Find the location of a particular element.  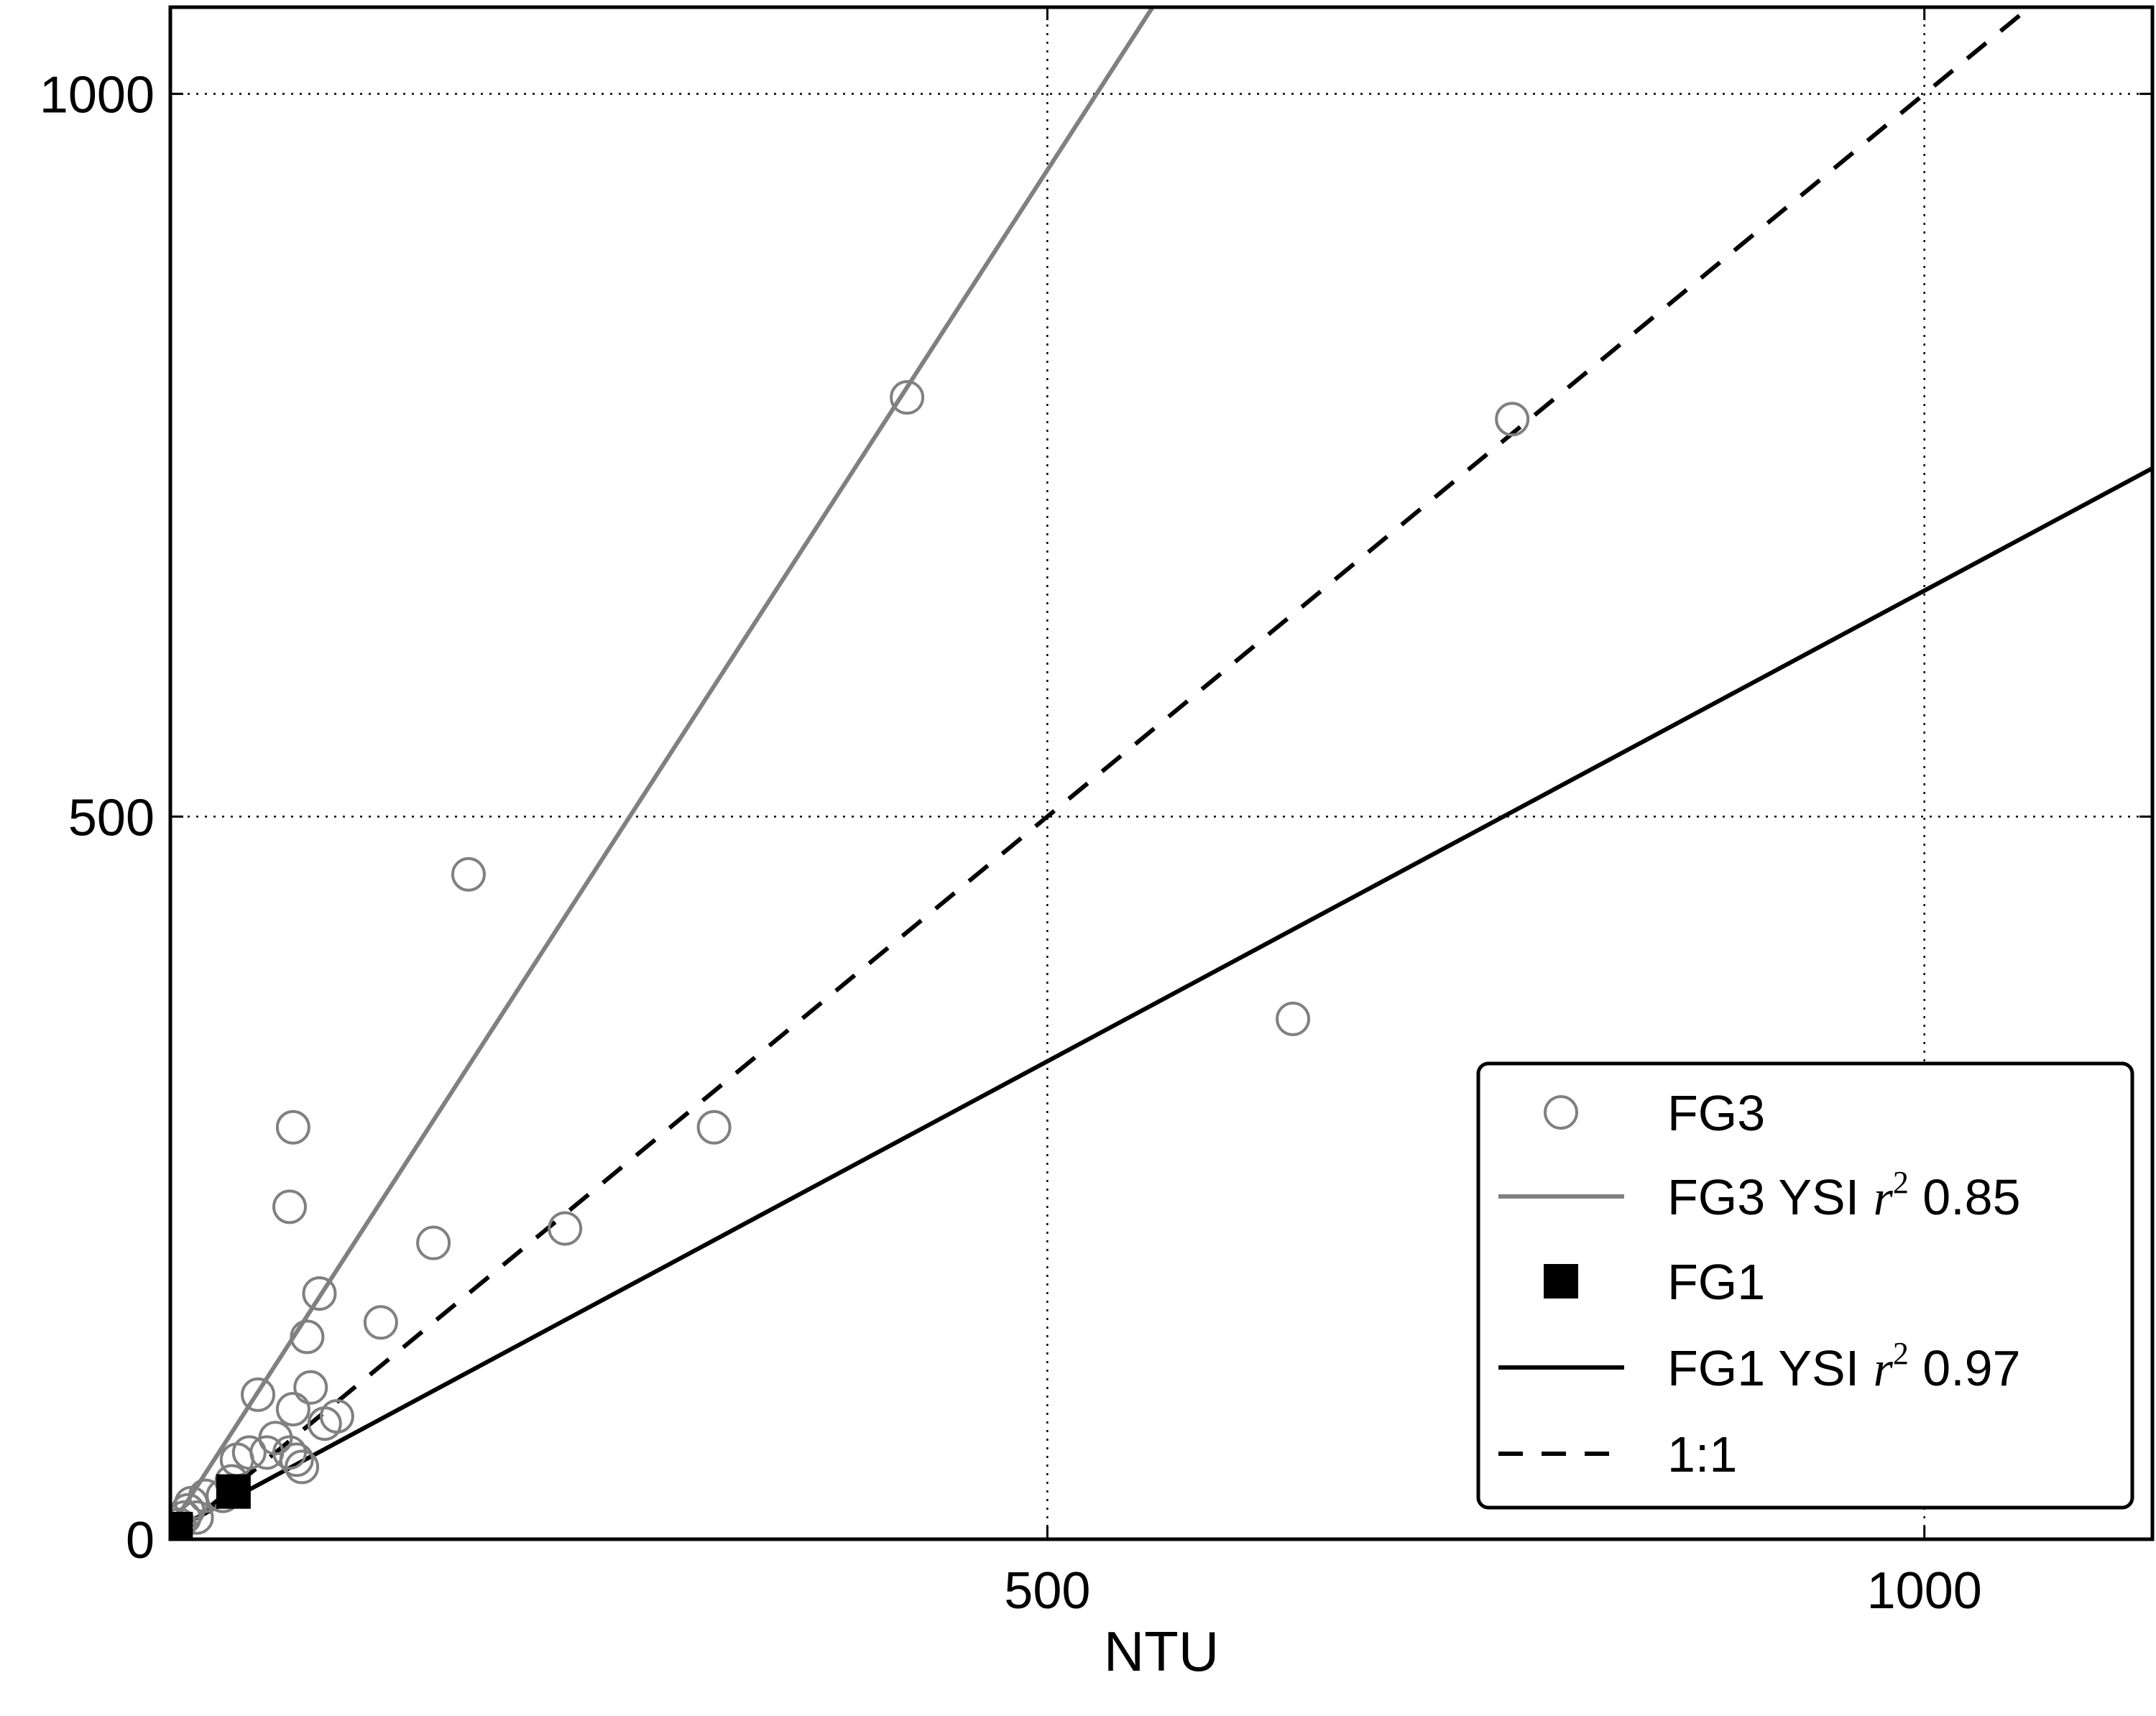

legend-label: FG3 YSI r2 0.85 is located at coordinates (1844, 1196).